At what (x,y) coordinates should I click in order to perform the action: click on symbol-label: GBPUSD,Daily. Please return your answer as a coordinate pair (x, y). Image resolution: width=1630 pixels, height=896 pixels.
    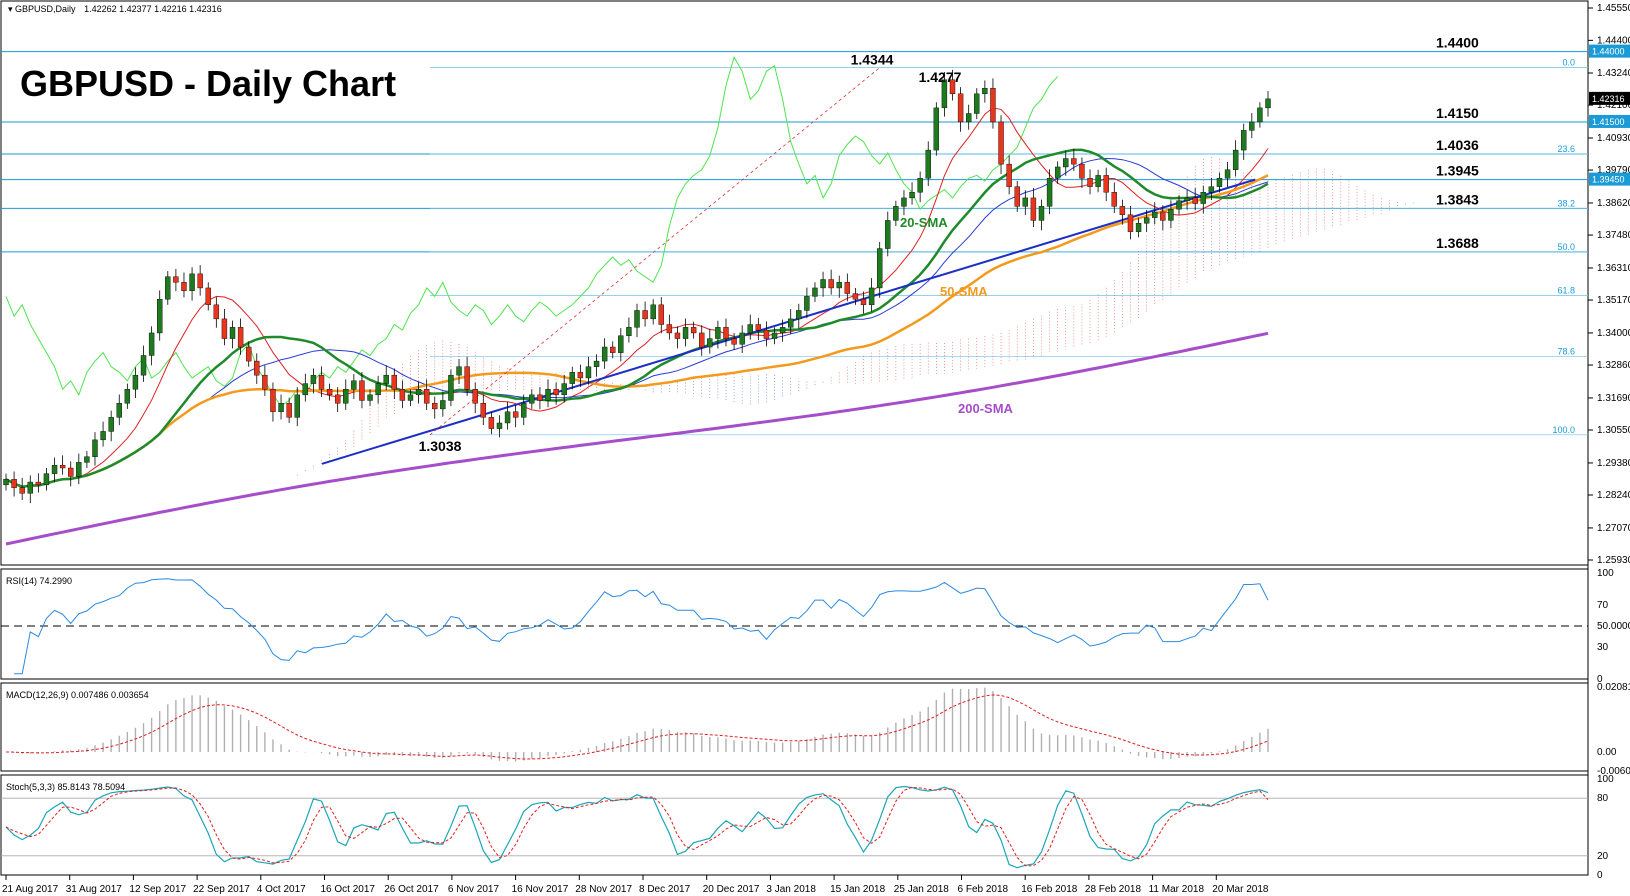
    Looking at the image, I should click on (45, 9).